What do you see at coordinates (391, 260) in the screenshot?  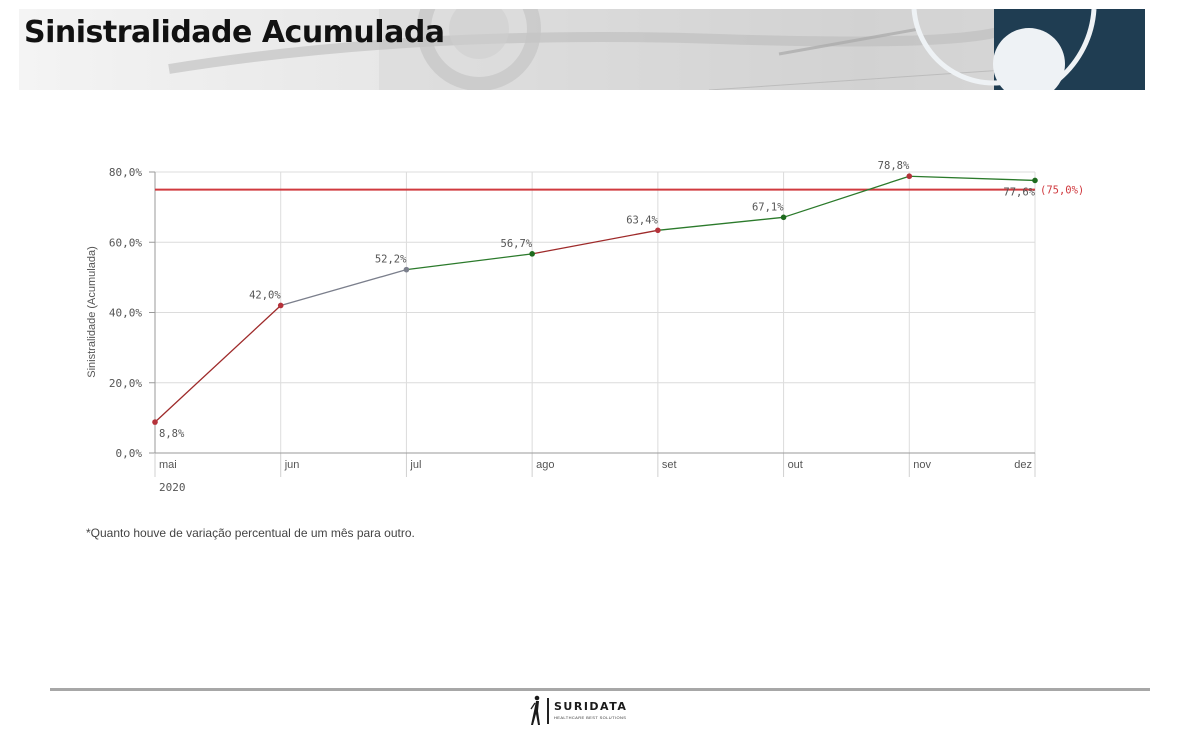 I see `data-label: 52,2%` at bounding box center [391, 260].